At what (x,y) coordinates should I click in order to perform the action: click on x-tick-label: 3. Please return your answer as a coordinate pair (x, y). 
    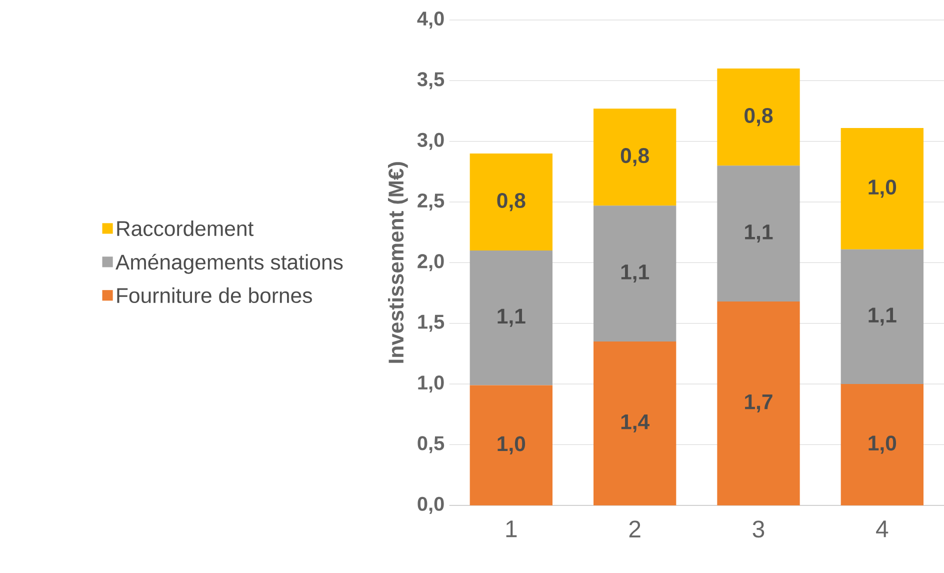
    Looking at the image, I should click on (758, 529).